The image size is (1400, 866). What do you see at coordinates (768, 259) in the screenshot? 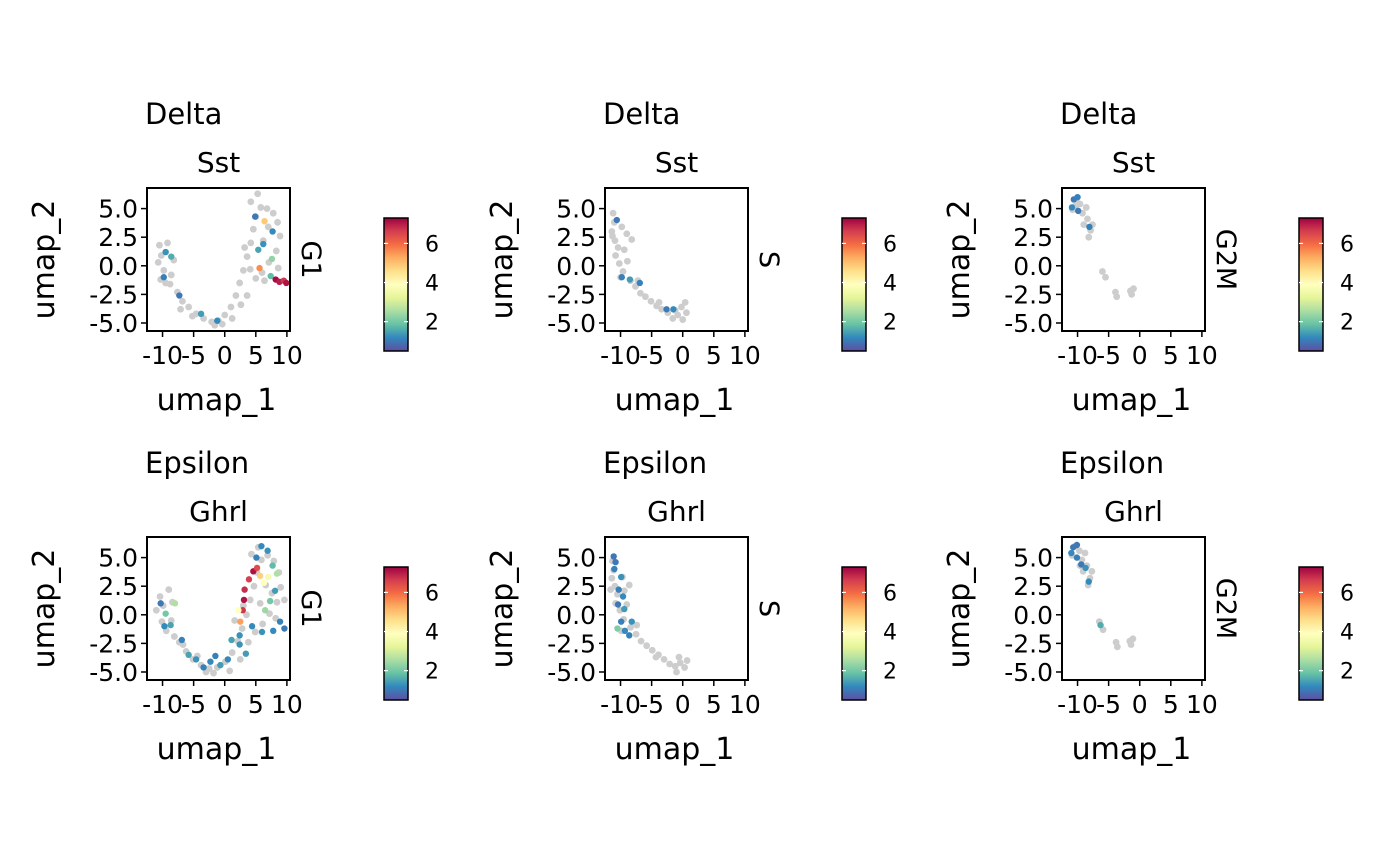
I see `phase-strip-label: S` at bounding box center [768, 259].